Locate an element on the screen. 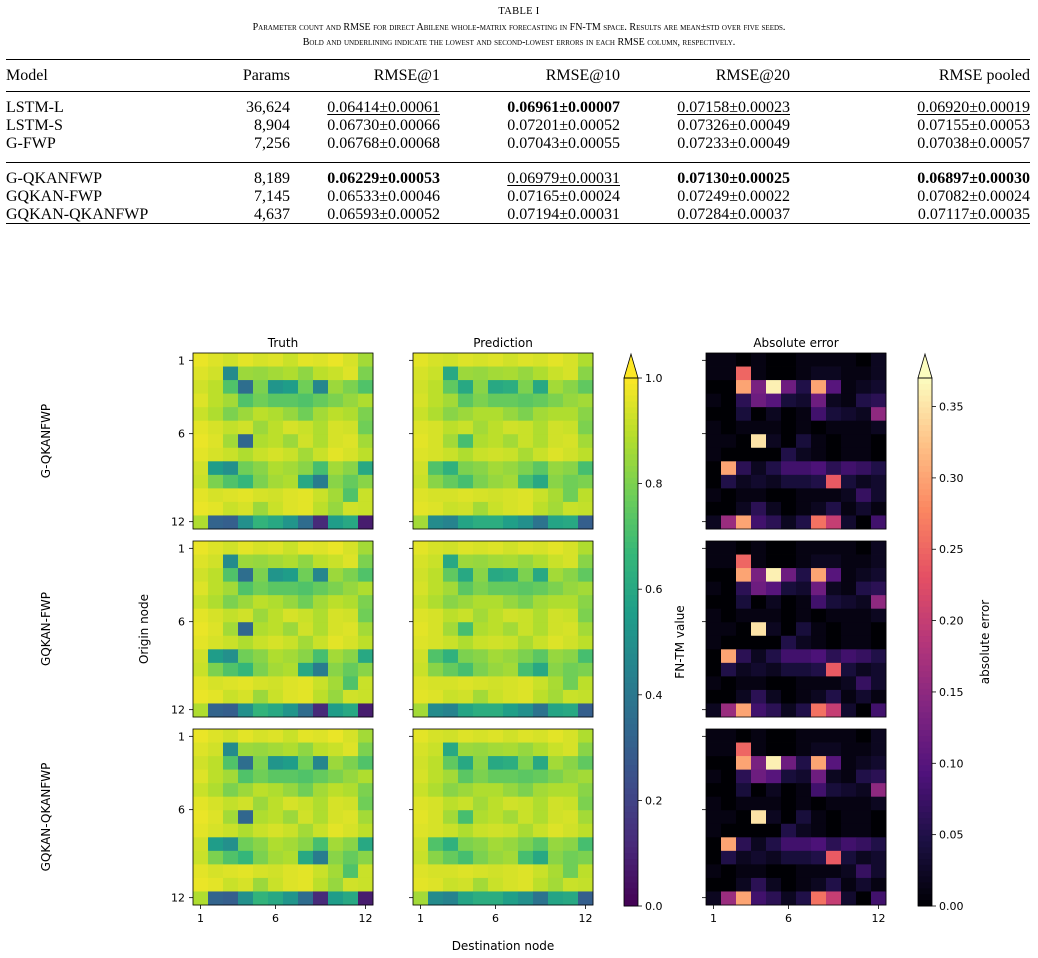  col-header-model: Model is located at coordinates (104, 75).